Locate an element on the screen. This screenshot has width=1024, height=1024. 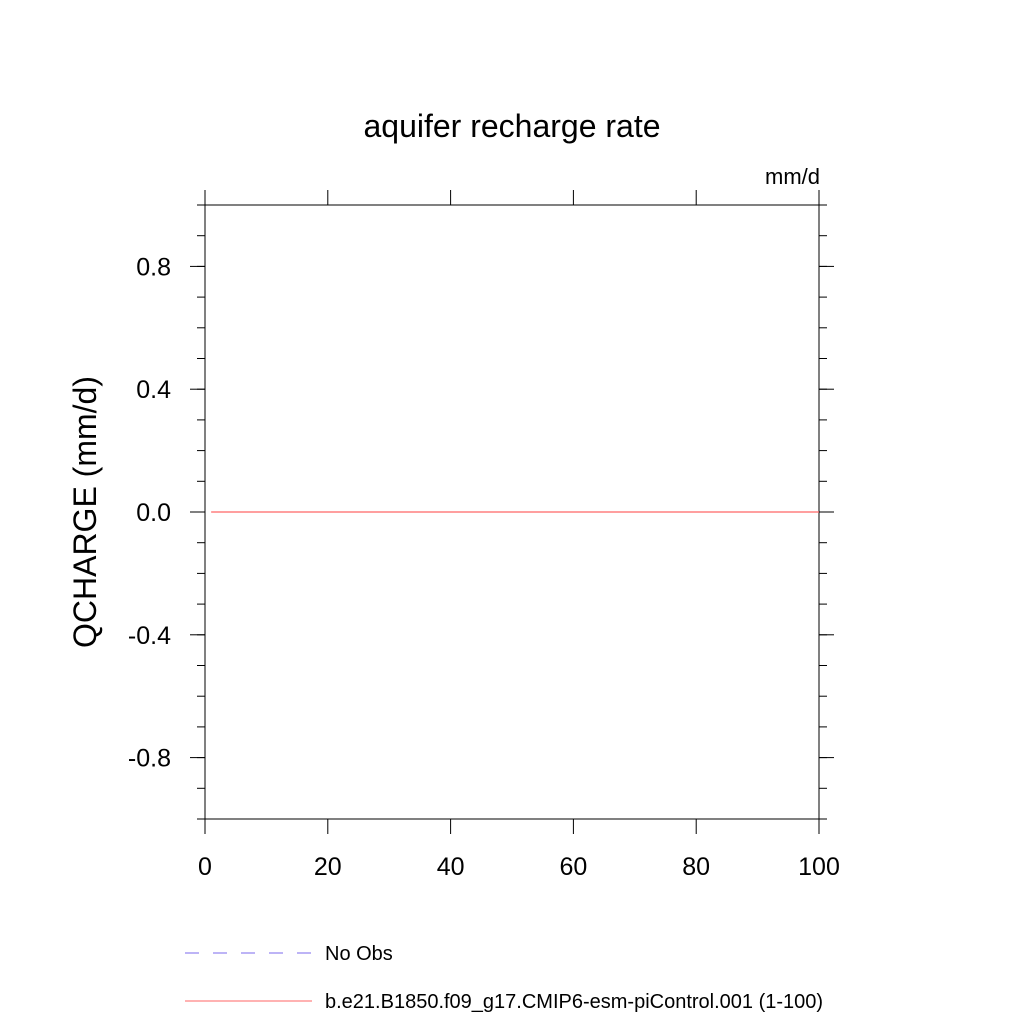
x-tick-label: 80 is located at coordinates (696, 867).